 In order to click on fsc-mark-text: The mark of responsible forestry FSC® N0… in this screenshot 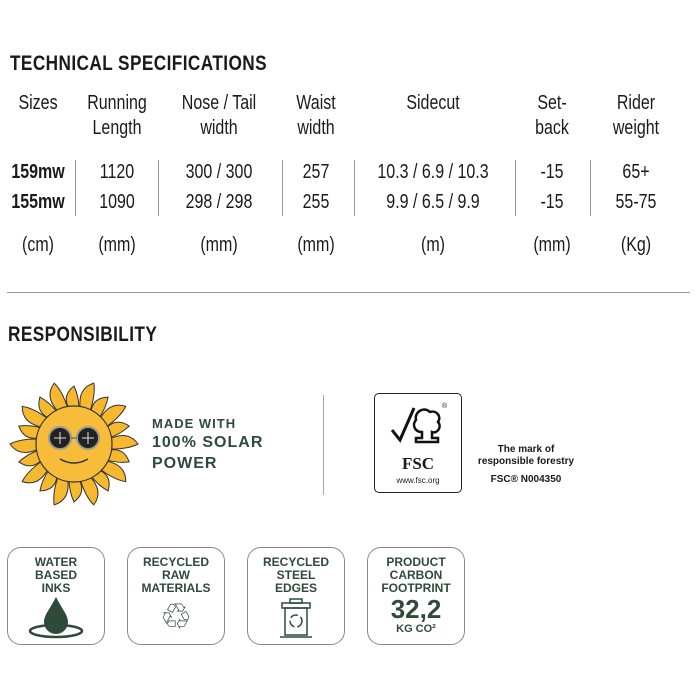, I will do `click(526, 465)`.